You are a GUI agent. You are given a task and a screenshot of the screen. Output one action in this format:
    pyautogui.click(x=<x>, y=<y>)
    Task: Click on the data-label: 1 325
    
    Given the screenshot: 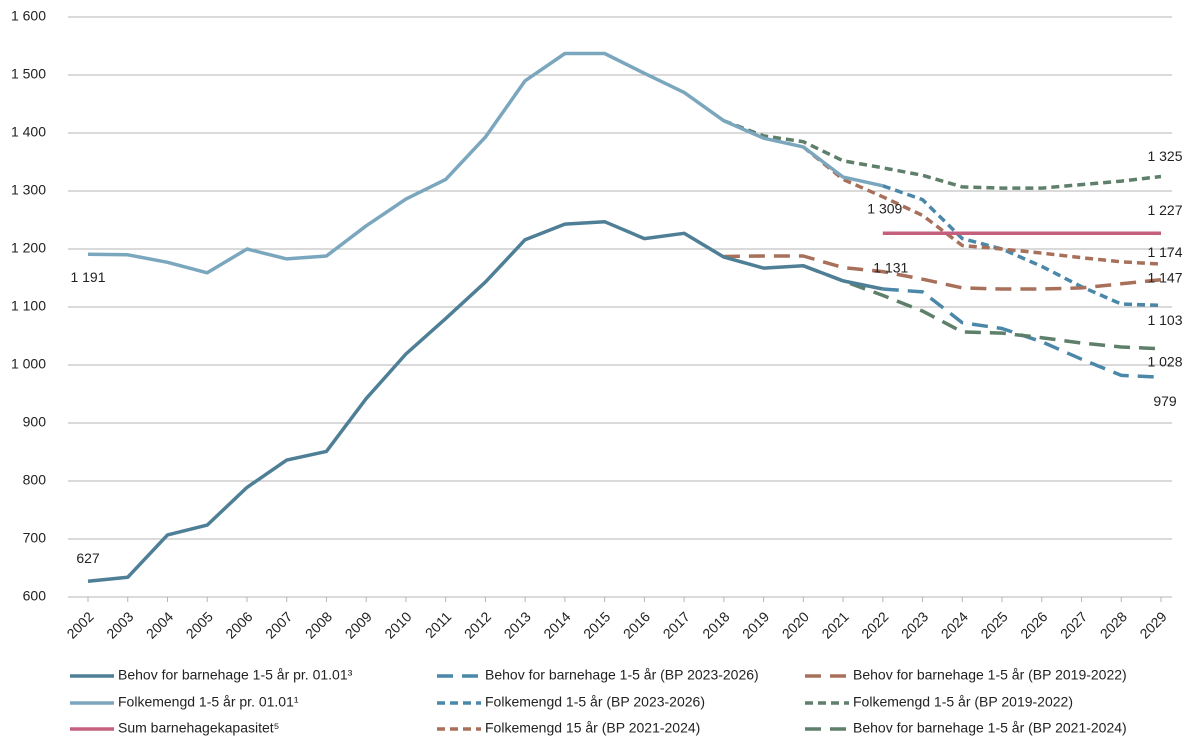 What is the action you would take?
    pyautogui.click(x=1164, y=156)
    